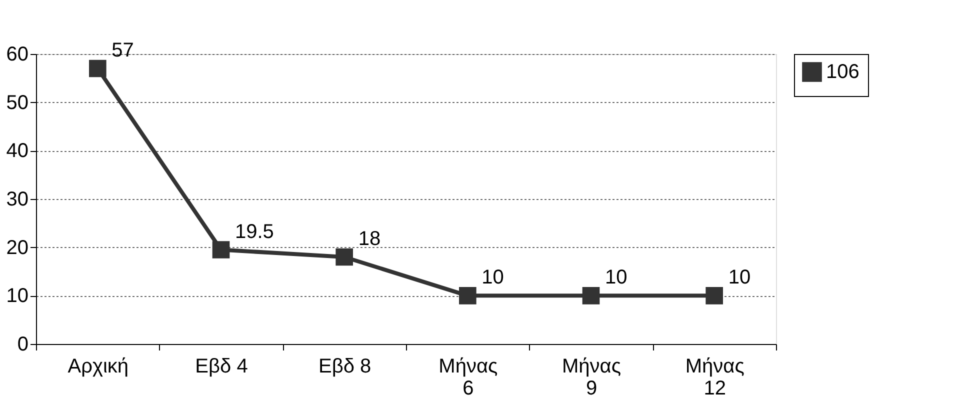 The height and width of the screenshot is (419, 979). What do you see at coordinates (715, 378) in the screenshot?
I see `x-tick-label: Μήνας 12` at bounding box center [715, 378].